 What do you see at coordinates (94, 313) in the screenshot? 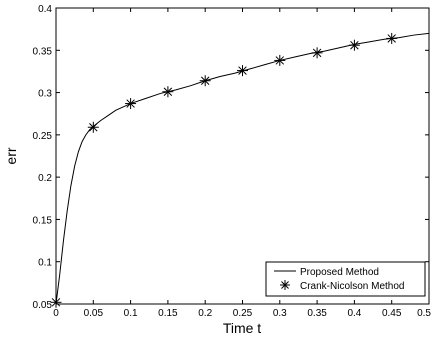
I see `x-tick-label: 0.05` at bounding box center [94, 313].